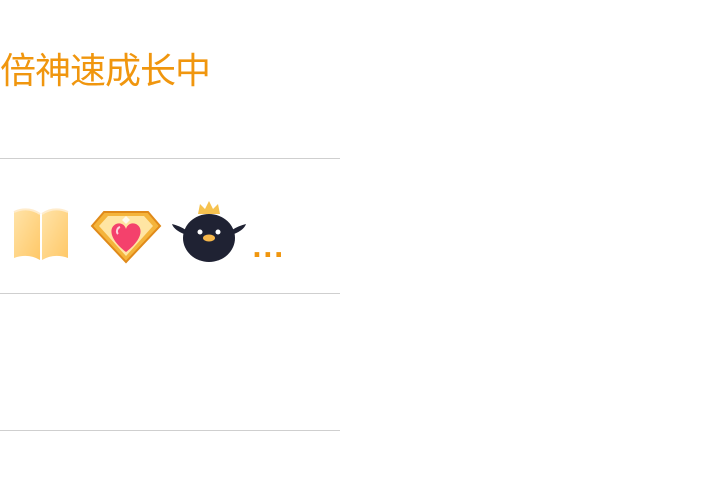  I want to click on divider-top, so click(170, 158).